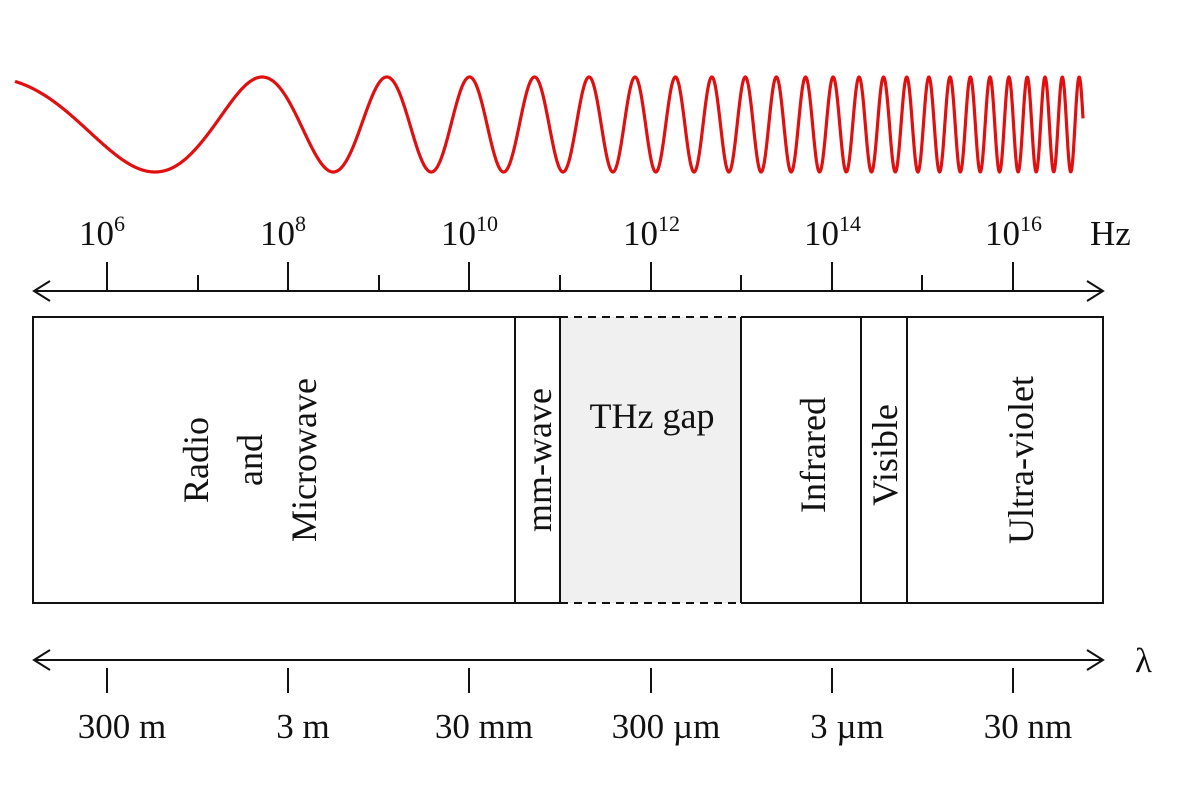 The image size is (1186, 803). What do you see at coordinates (813, 455) in the screenshot?
I see `band-label-infrared: Infrared` at bounding box center [813, 455].